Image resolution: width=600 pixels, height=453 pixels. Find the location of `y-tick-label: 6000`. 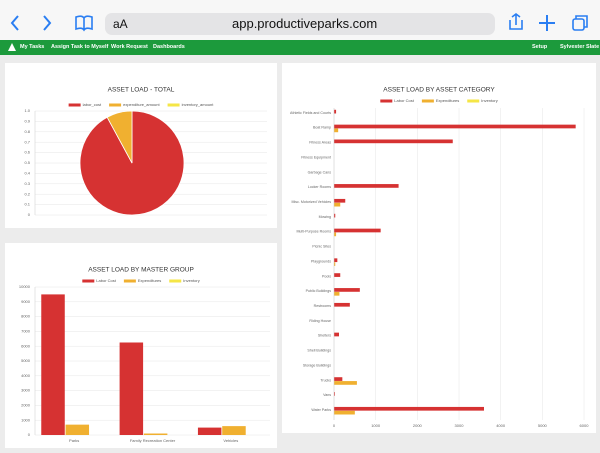

y-tick-label: 6000 is located at coordinates (26, 345).